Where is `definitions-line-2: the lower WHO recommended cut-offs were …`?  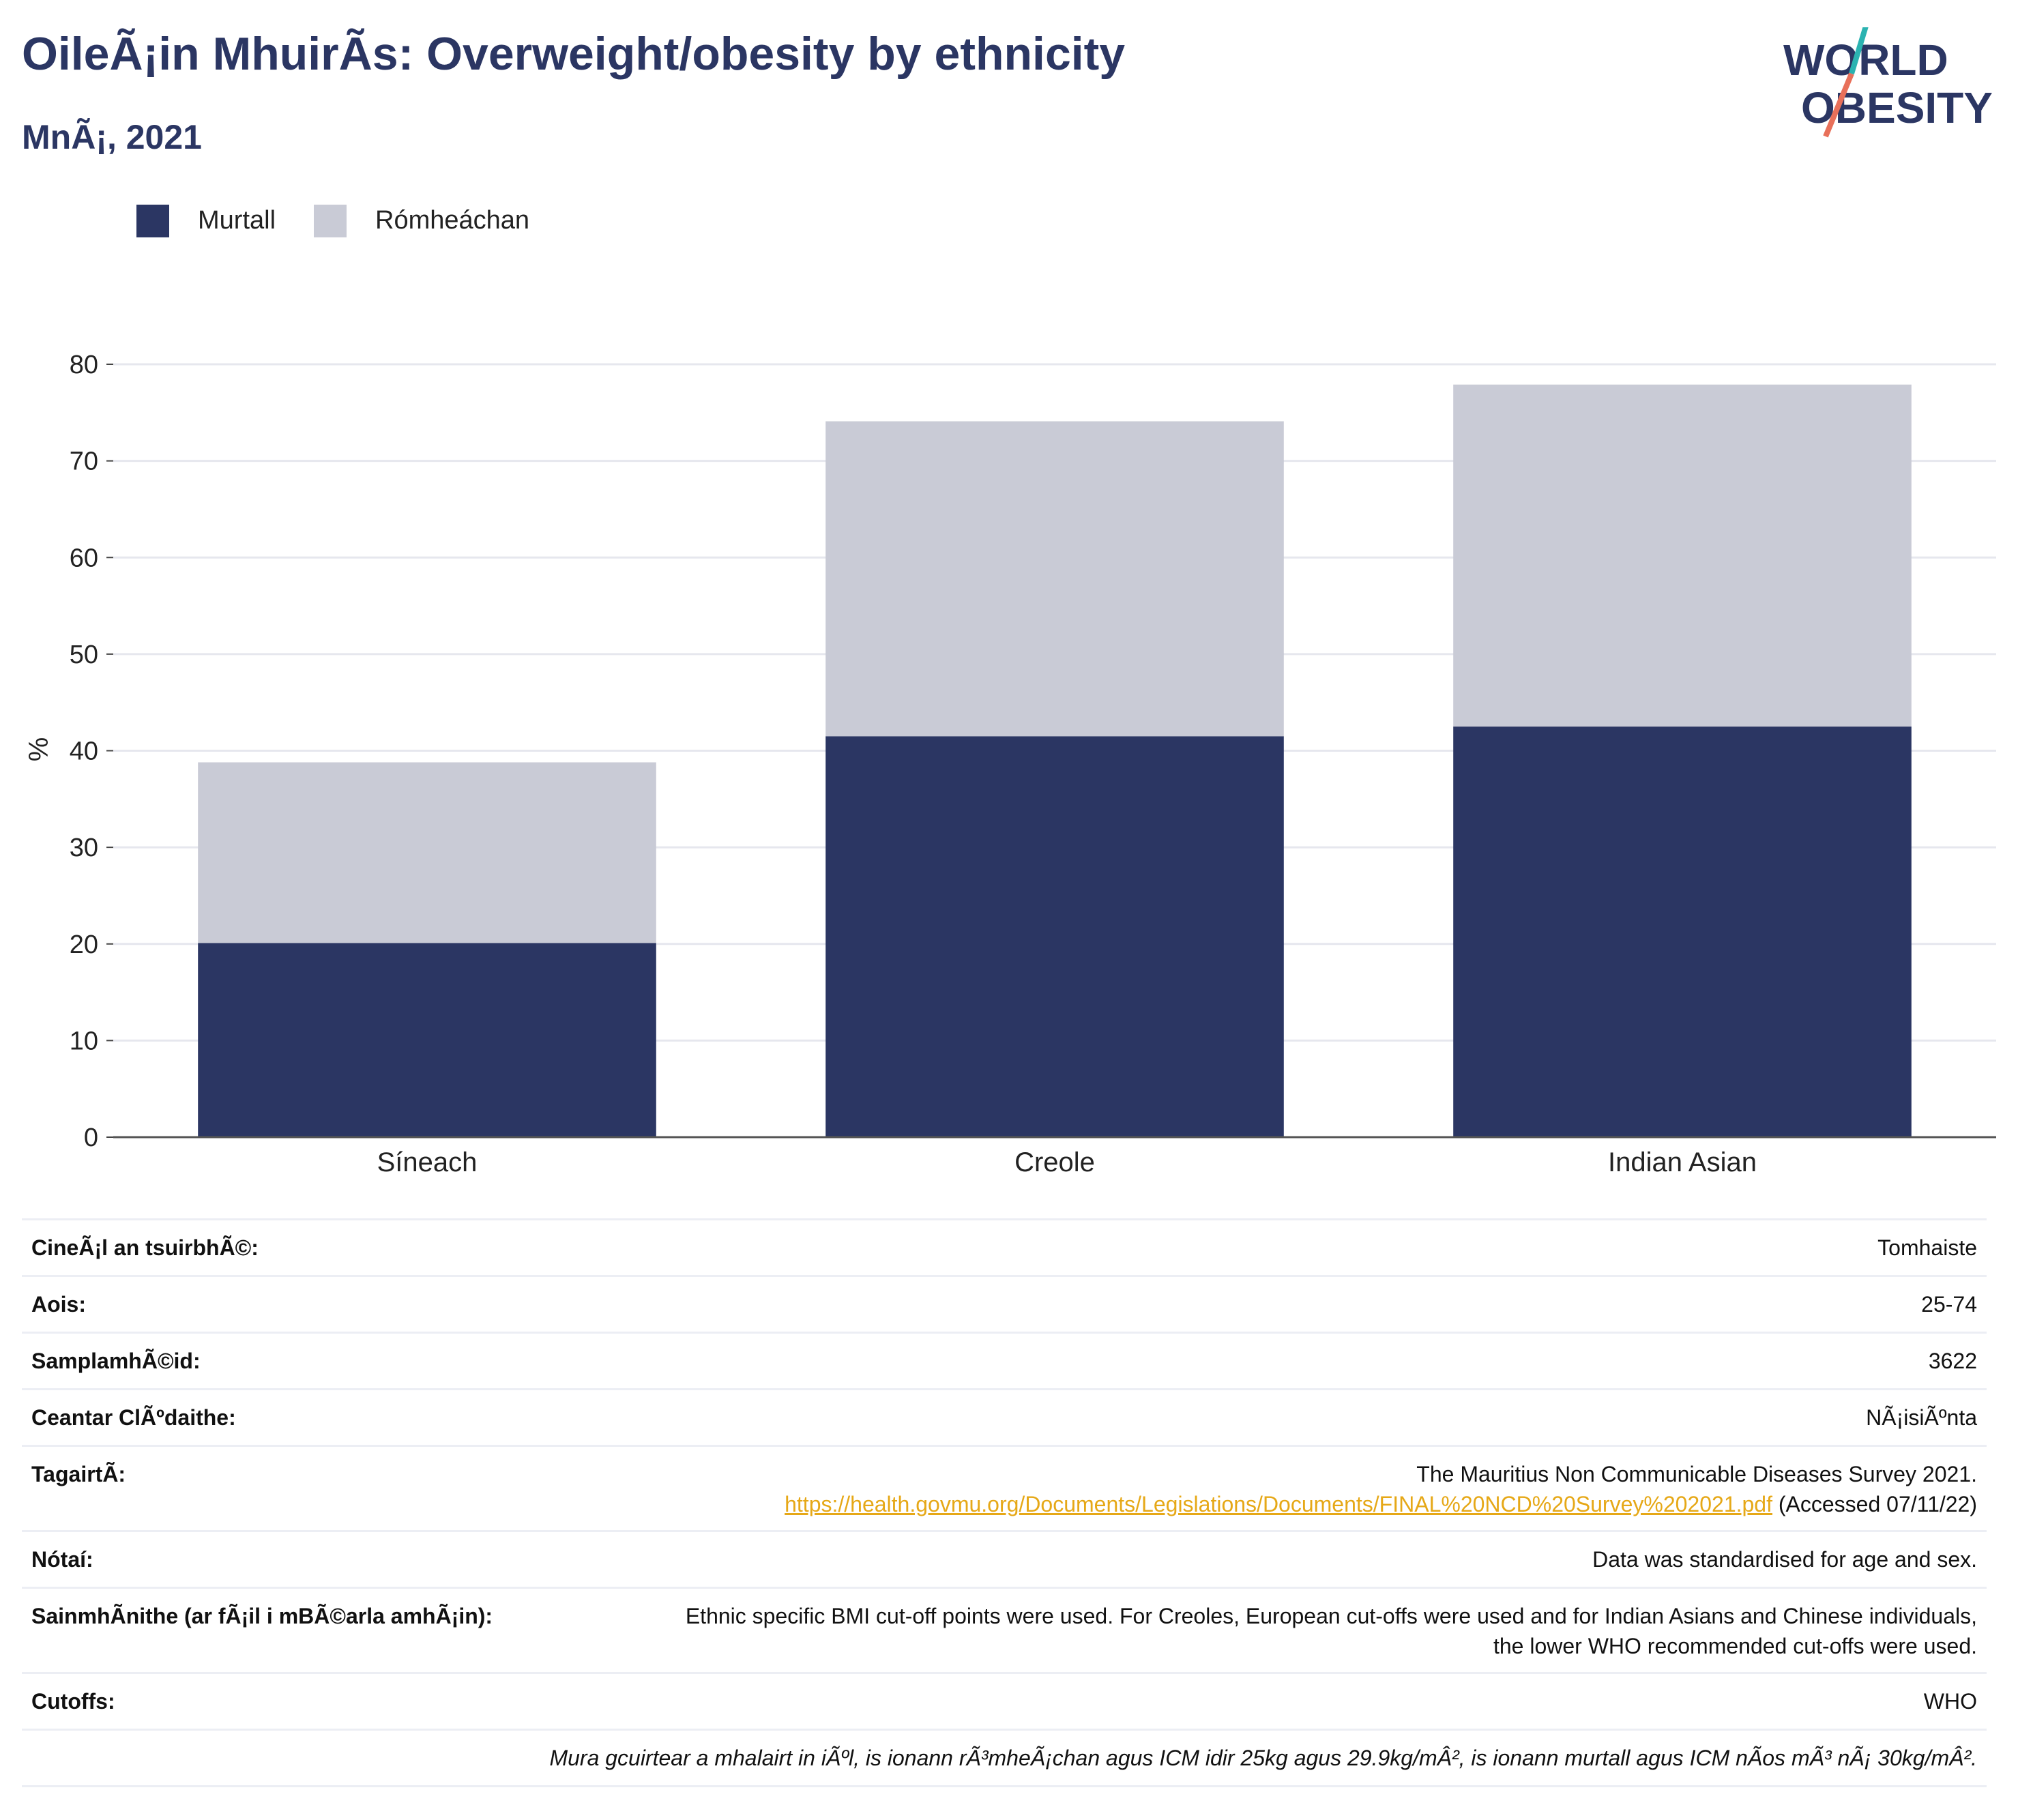
definitions-line-2: the lower WHO recommended cut-offs were … is located at coordinates (1735, 1646).